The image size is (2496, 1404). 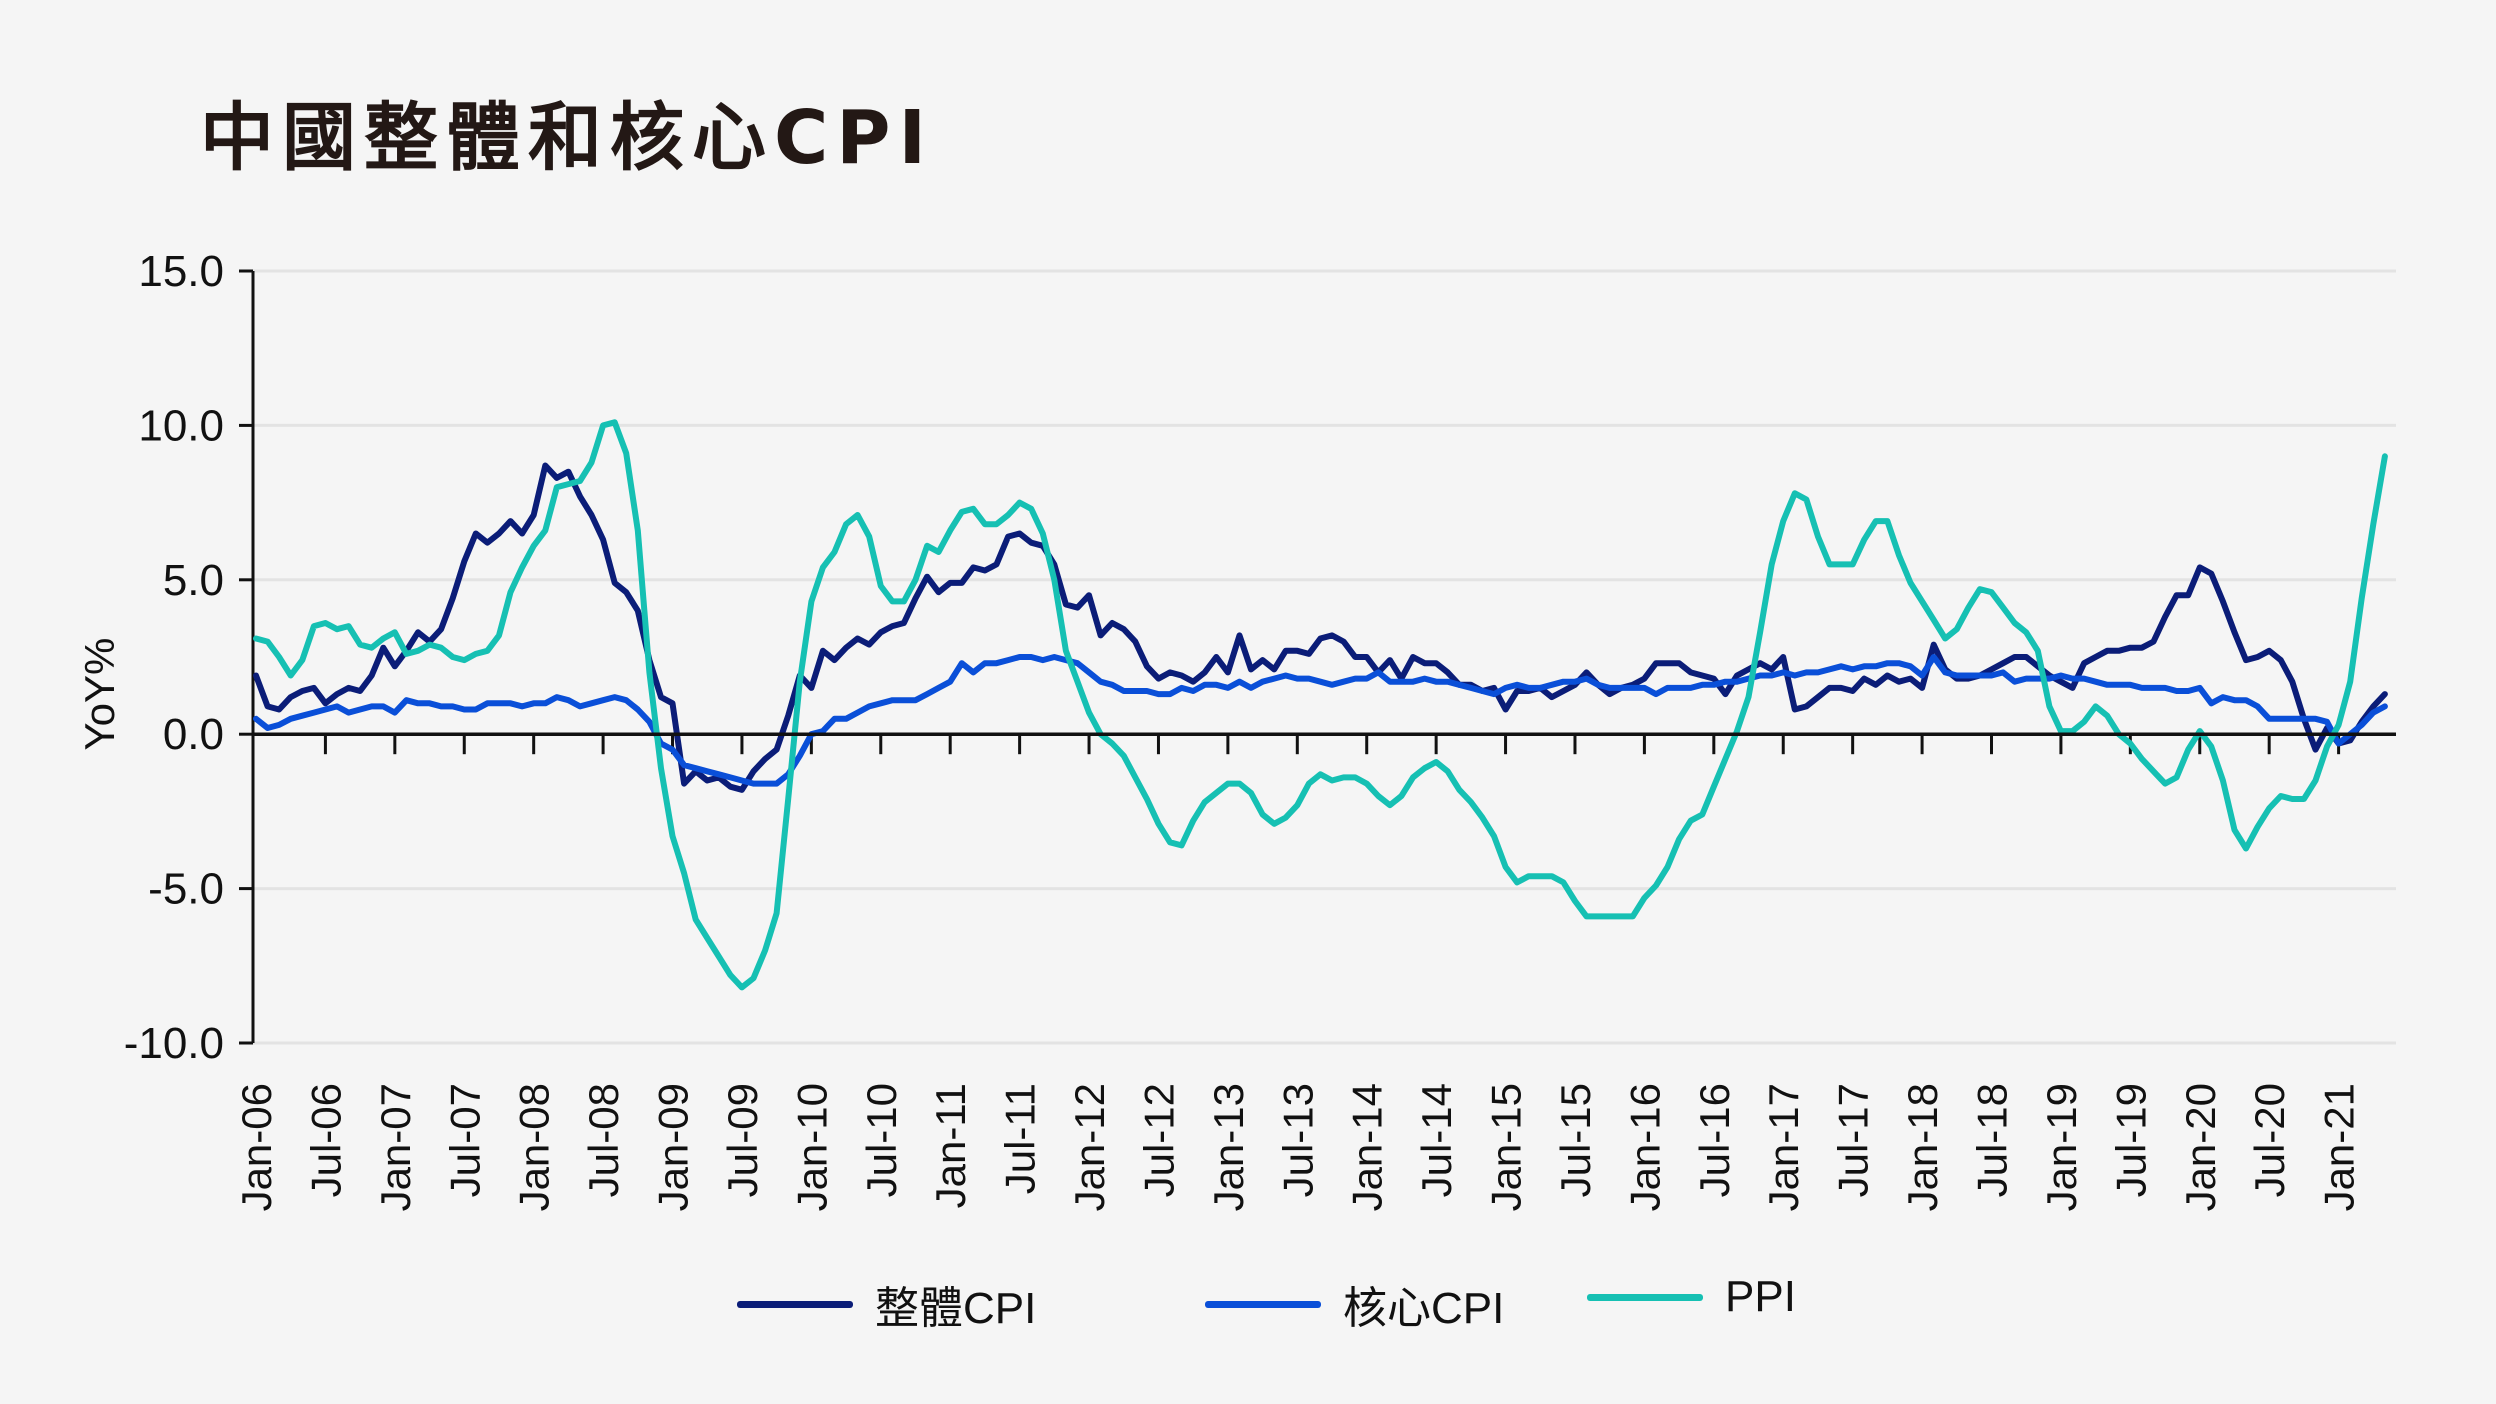 What do you see at coordinates (1760, 1296) in the screenshot?
I see `legend-label: PPI` at bounding box center [1760, 1296].